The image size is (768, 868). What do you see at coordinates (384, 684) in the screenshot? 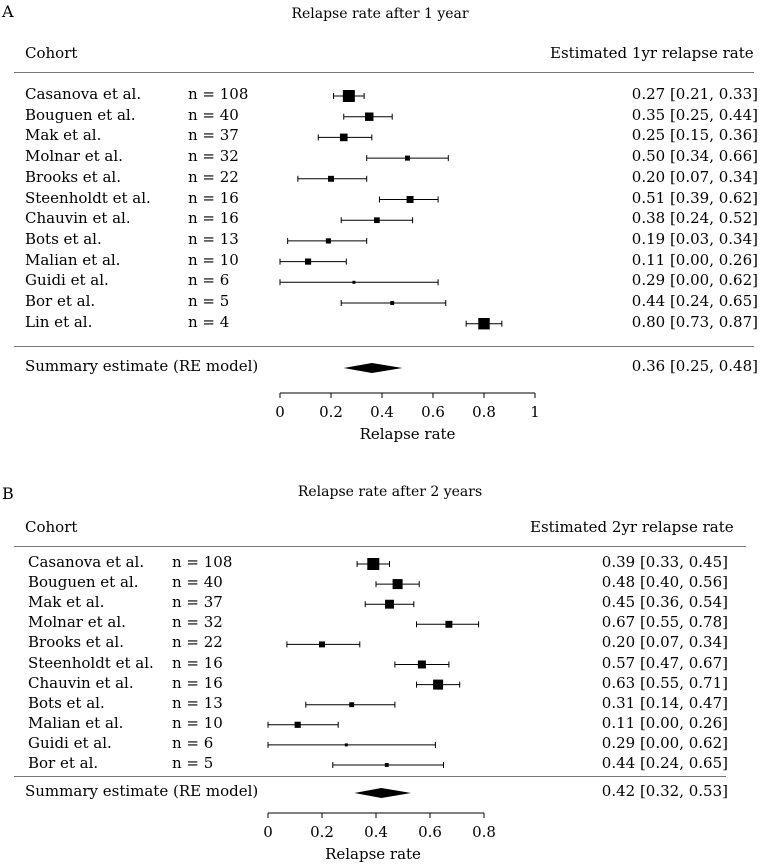
I see `table-row: Chauvin et al. n = 16 0.63 [0.55, 0.71]` at bounding box center [384, 684].